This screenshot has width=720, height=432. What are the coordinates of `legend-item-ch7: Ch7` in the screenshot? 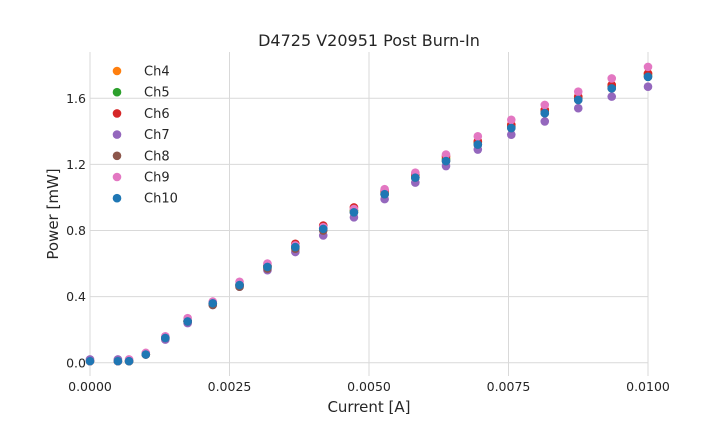 It's located at (141, 135).